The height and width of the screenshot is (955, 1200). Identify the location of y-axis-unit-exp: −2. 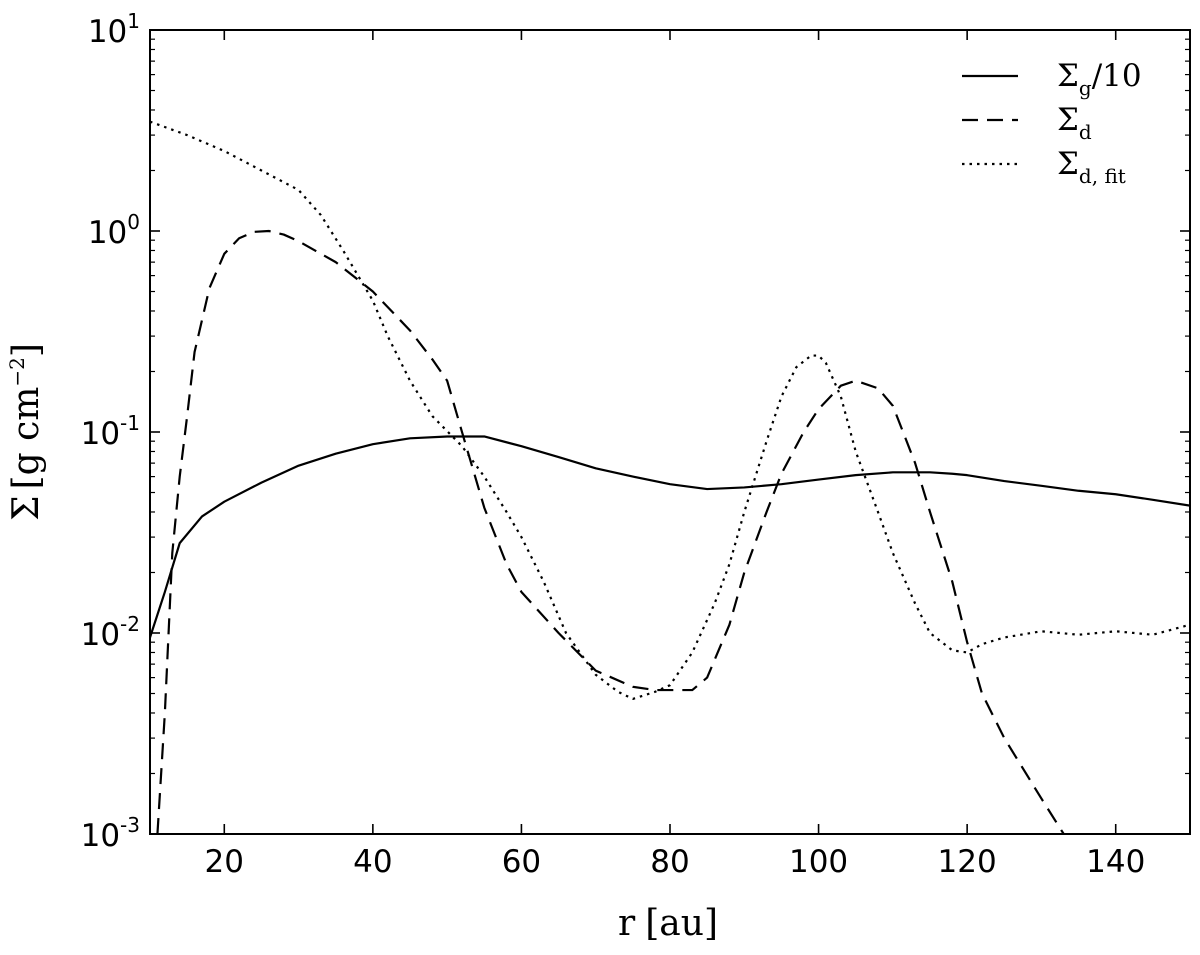
(17, 371).